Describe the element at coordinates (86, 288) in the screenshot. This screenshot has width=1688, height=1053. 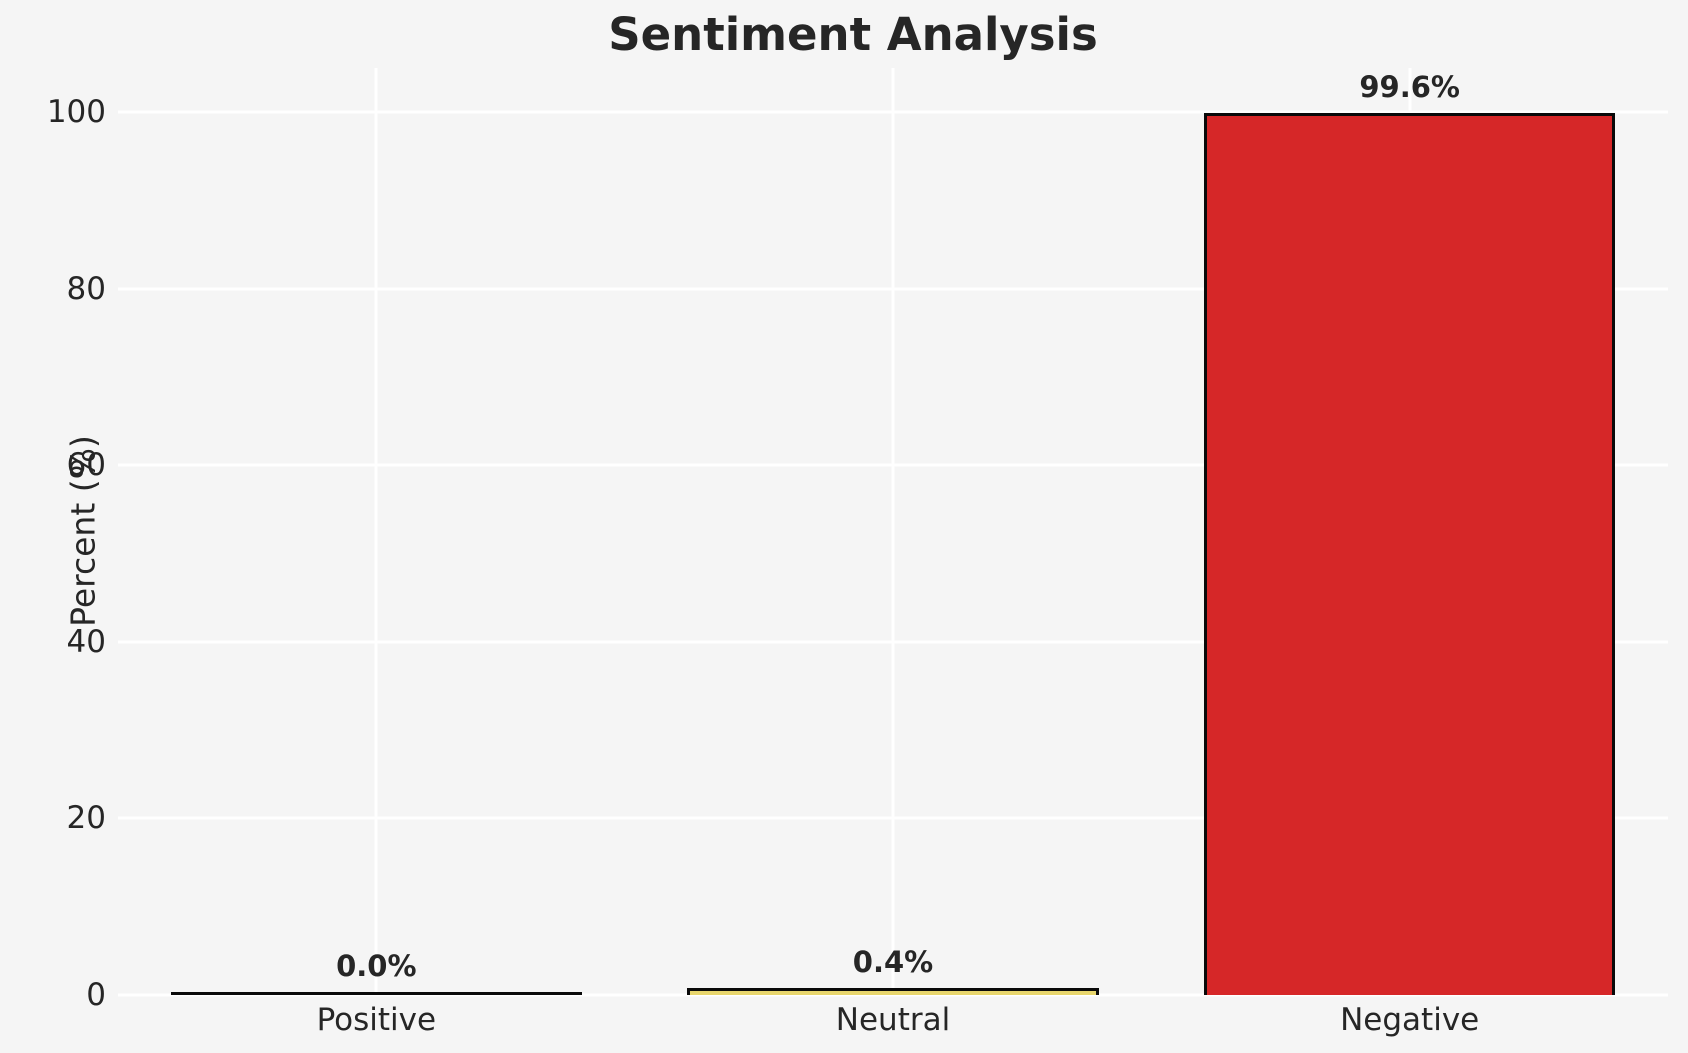
I see `y-tick-label-80: 80` at that location.